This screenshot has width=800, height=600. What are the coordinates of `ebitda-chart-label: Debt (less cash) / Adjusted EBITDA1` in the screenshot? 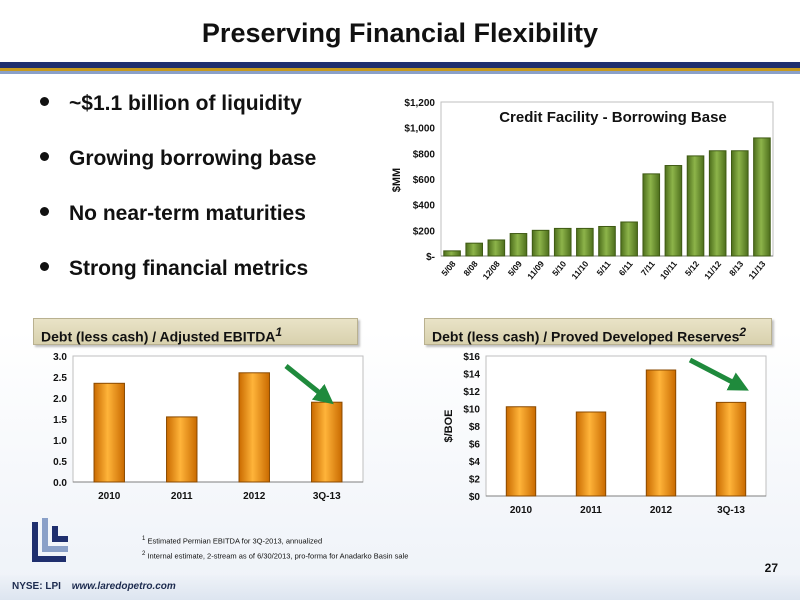 It's located at (195, 331).